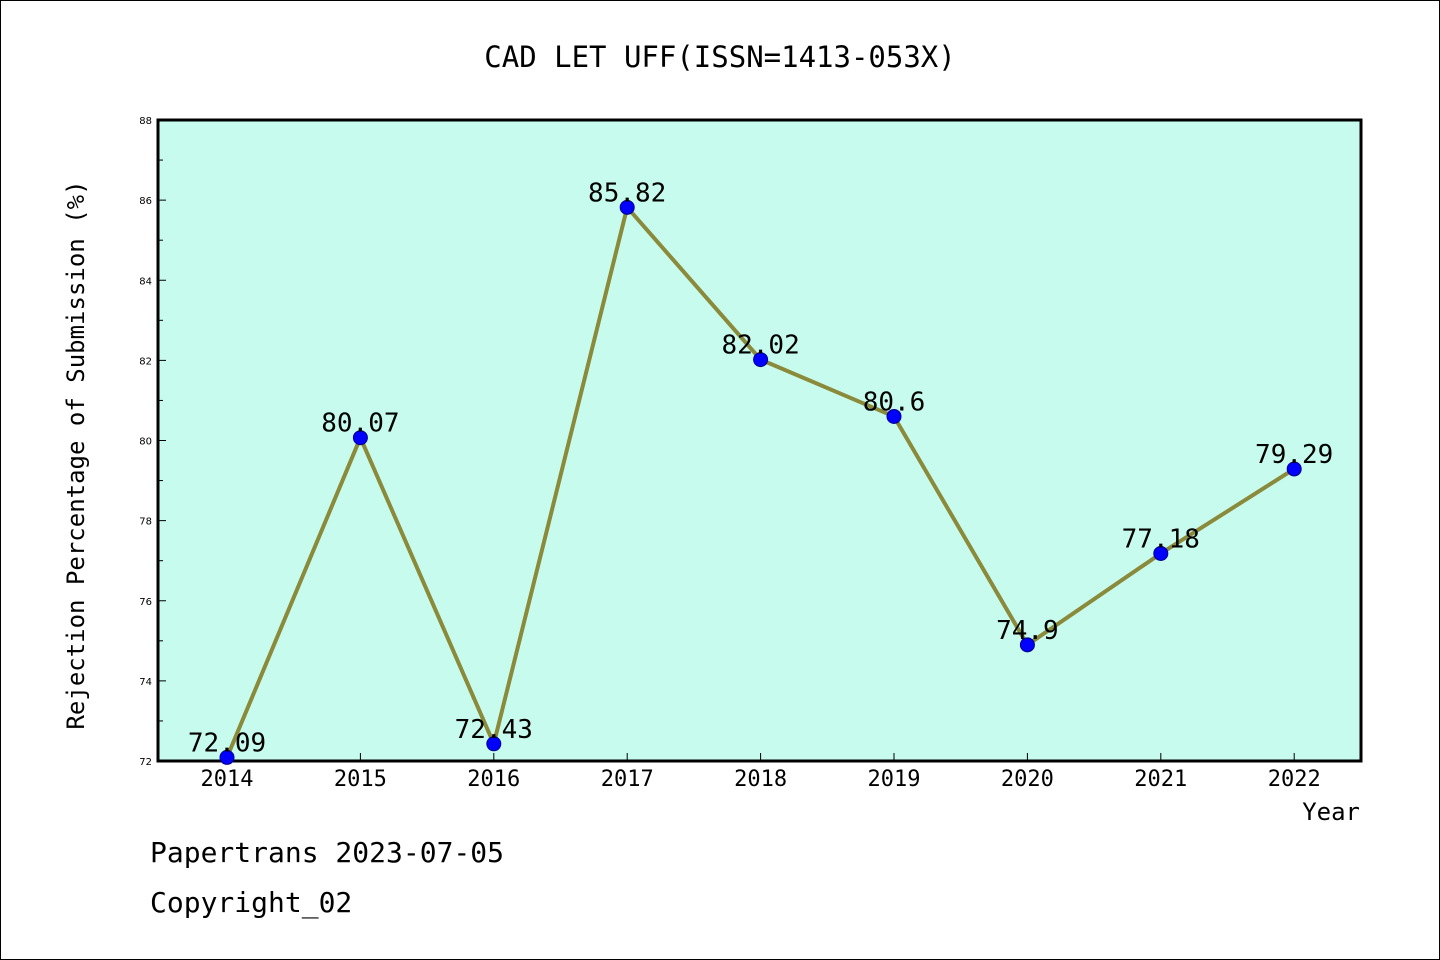 The height and width of the screenshot is (960, 1440). Describe the element at coordinates (327, 852) in the screenshot. I see `footer-date-text: Papertrans 2023-07-05` at that location.